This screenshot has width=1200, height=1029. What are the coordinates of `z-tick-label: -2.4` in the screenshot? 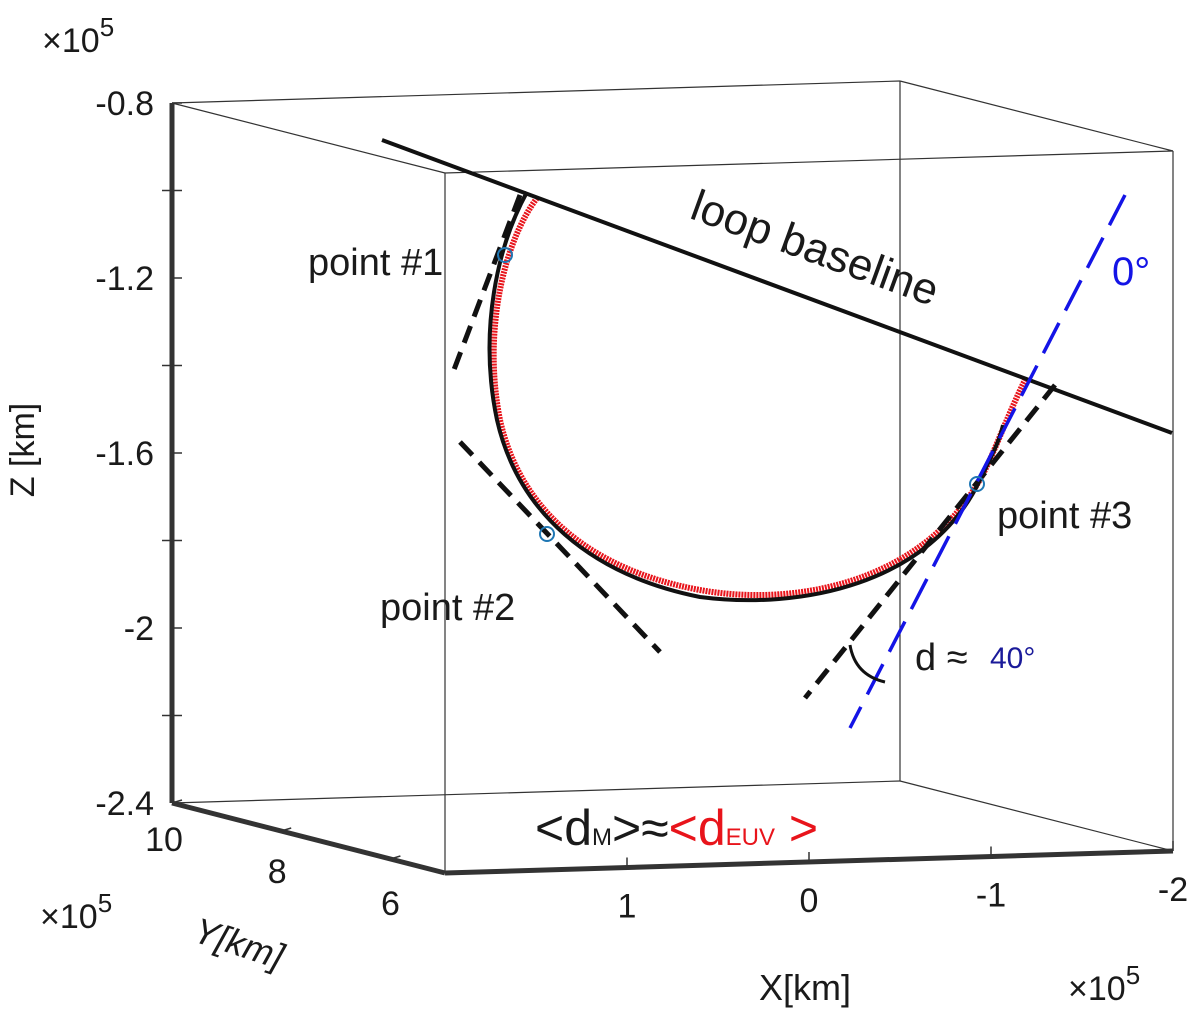 It's located at (124, 804).